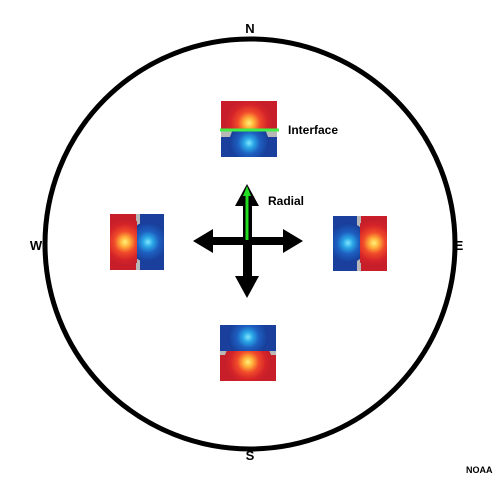  Describe the element at coordinates (249, 129) in the screenshot. I see `north-velocity-couplet` at that location.